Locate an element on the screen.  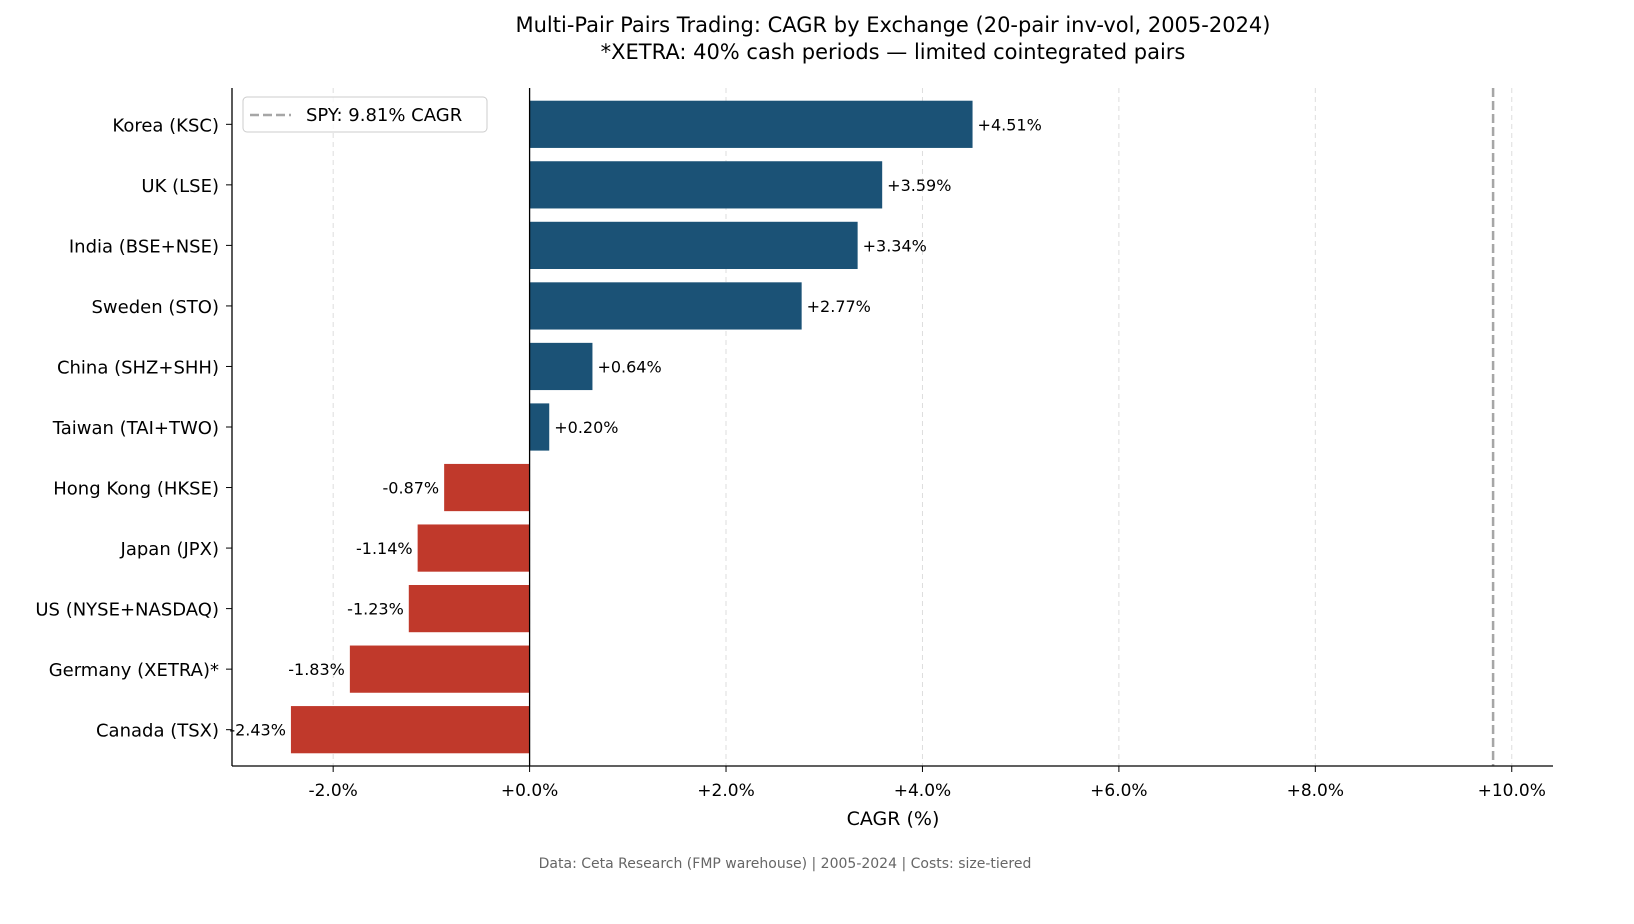
legend-label: SPY: 9.81% CAGR is located at coordinates (384, 115).